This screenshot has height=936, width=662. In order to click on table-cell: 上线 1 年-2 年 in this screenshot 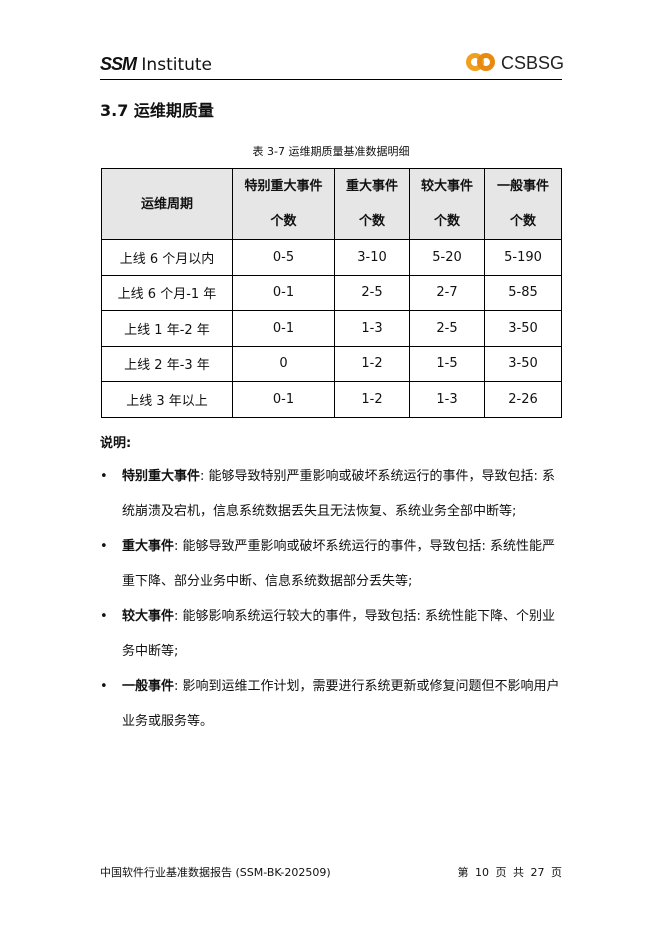, I will do `click(167, 328)`.